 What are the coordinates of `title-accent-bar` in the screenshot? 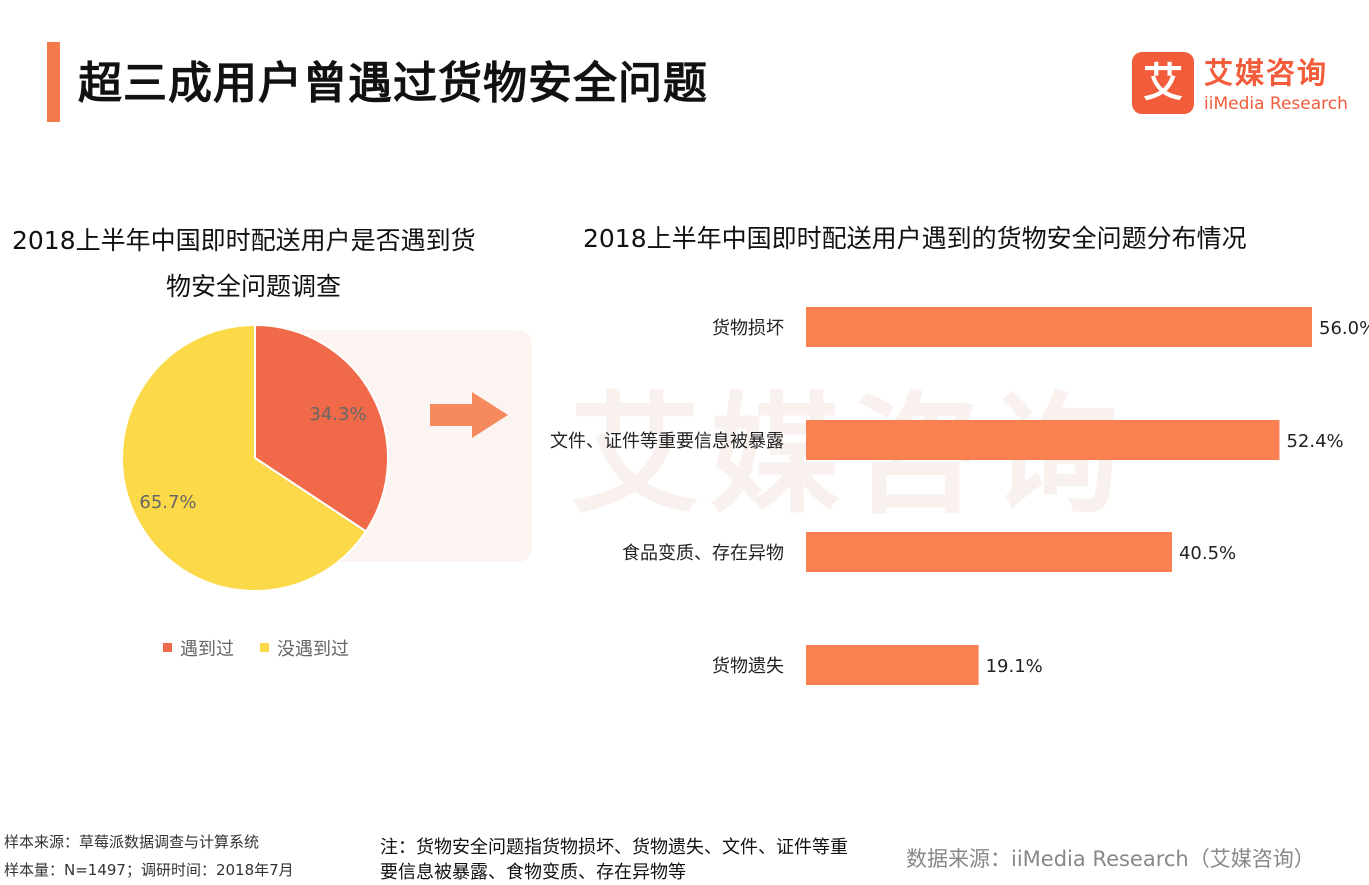 It's located at (53, 82).